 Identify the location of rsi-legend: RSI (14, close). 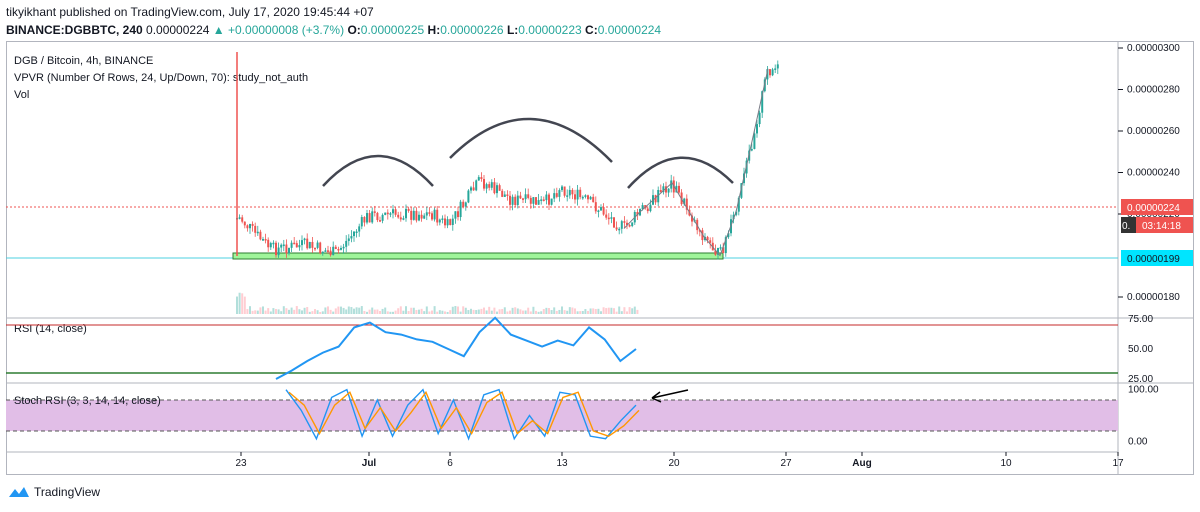
(50, 329).